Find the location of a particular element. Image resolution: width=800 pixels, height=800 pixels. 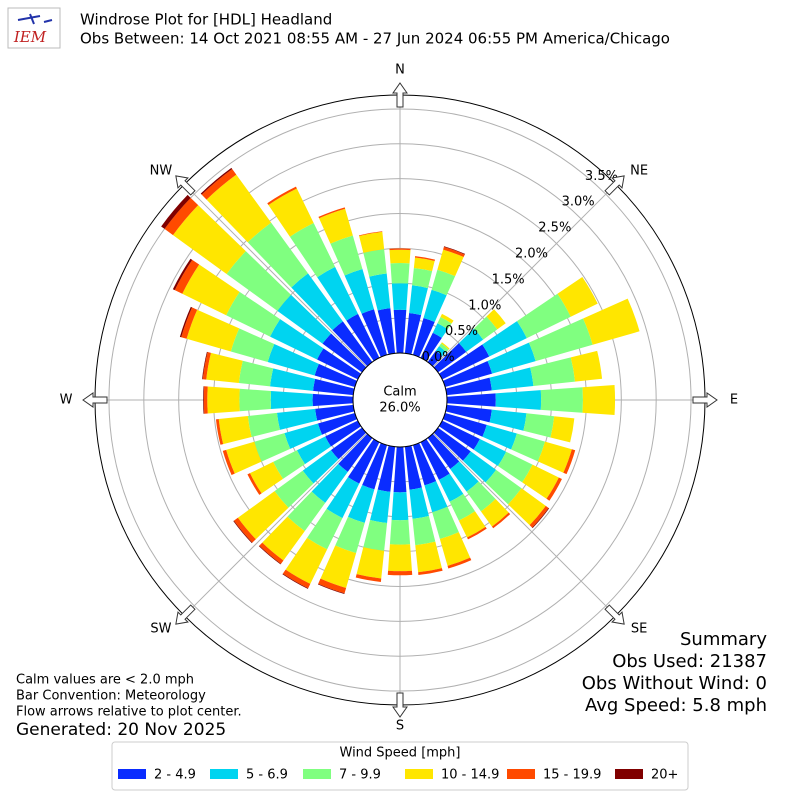

generated: Generated: 20 Nov 2025 is located at coordinates (121, 730).